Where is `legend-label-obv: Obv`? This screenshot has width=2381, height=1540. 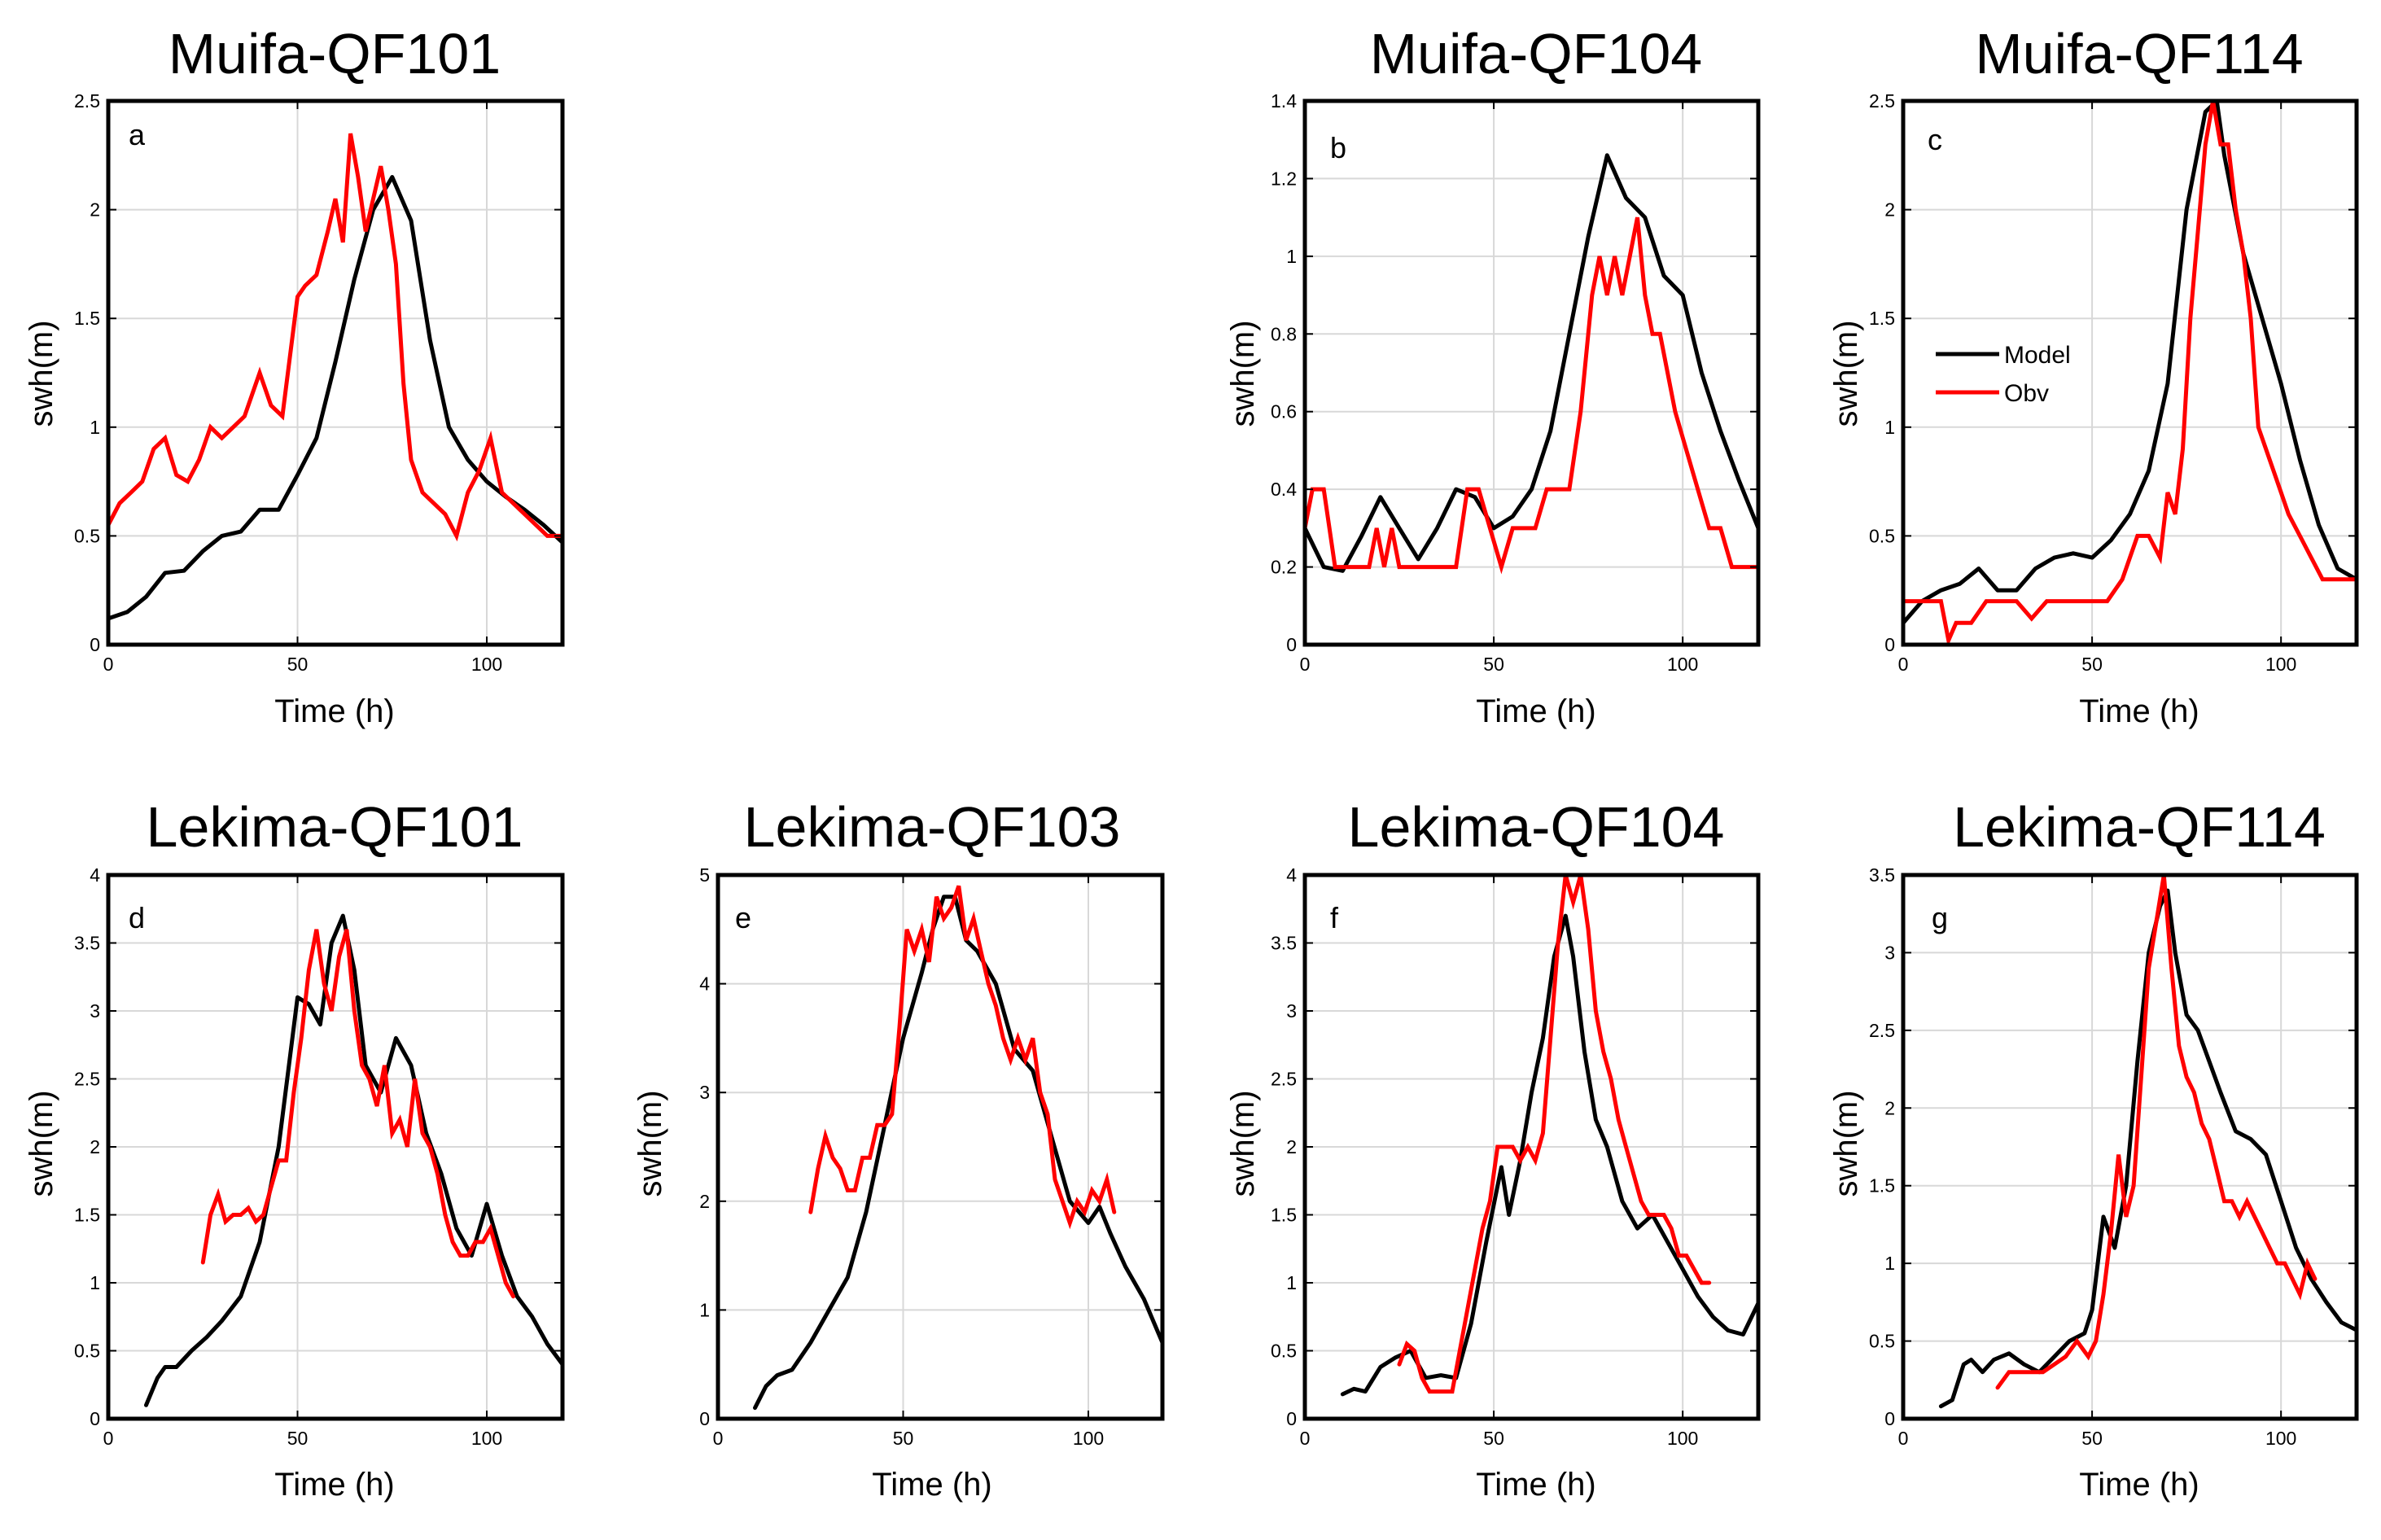 legend-label-obv: Obv is located at coordinates (2026, 394).